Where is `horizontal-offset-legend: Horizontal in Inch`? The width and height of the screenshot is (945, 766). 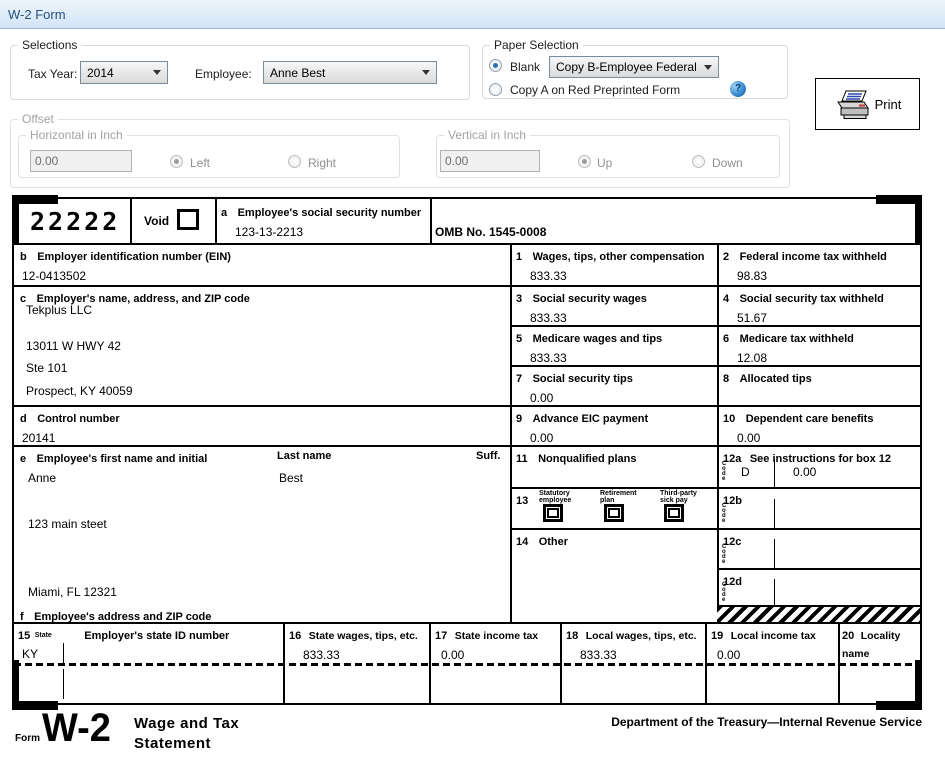
horizontal-offset-legend: Horizontal in Inch is located at coordinates (76, 135).